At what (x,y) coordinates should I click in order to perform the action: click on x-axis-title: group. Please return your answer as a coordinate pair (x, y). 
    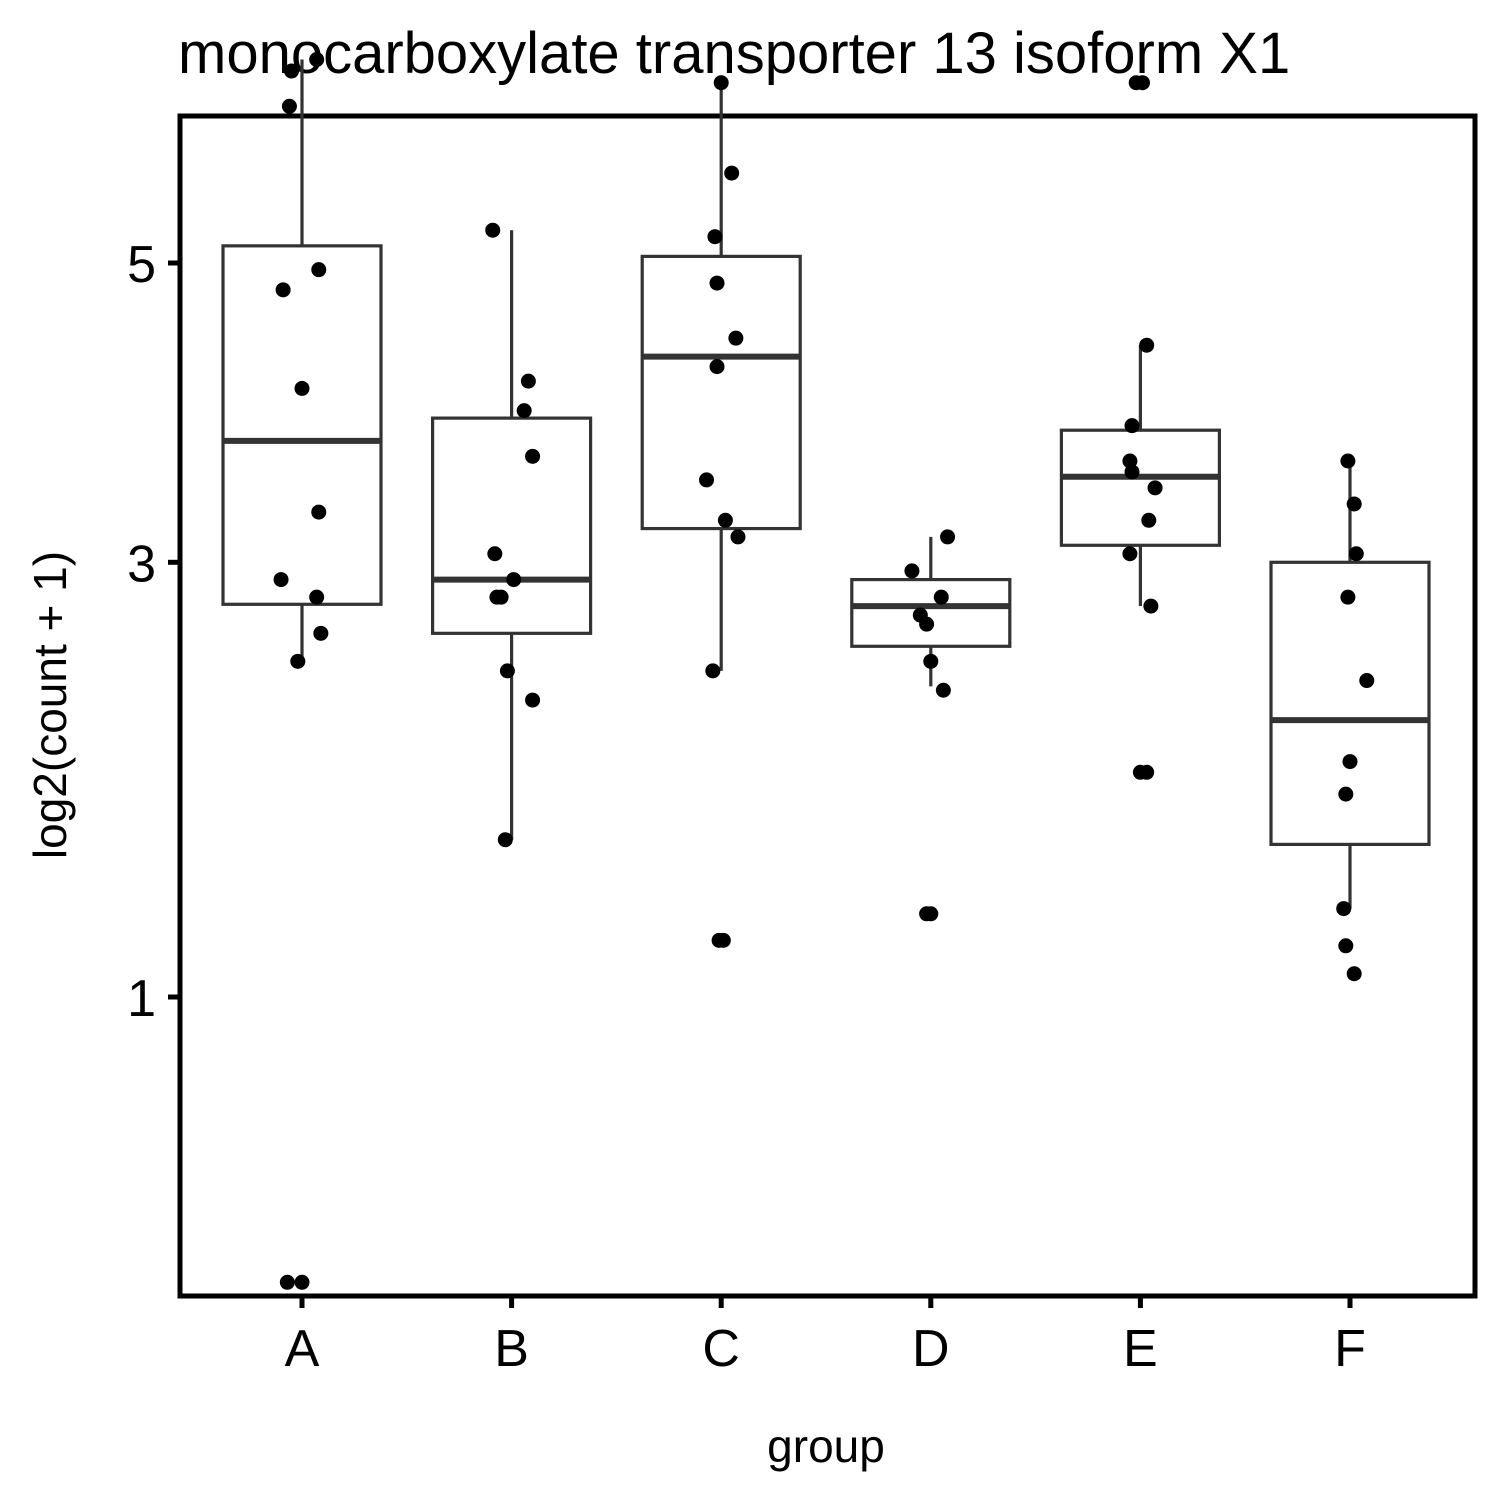
    Looking at the image, I should click on (826, 1446).